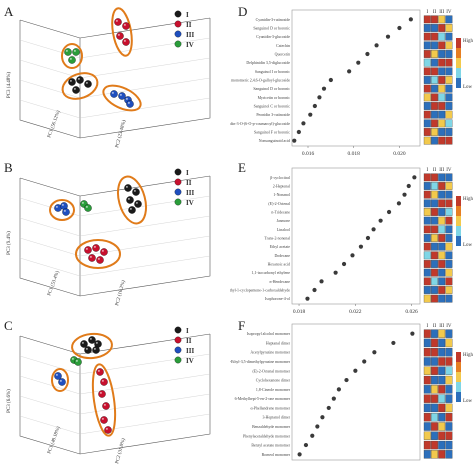  What do you see at coordinates (283, 46) in the screenshot?
I see `compound-label: Catechin` at bounding box center [283, 46].